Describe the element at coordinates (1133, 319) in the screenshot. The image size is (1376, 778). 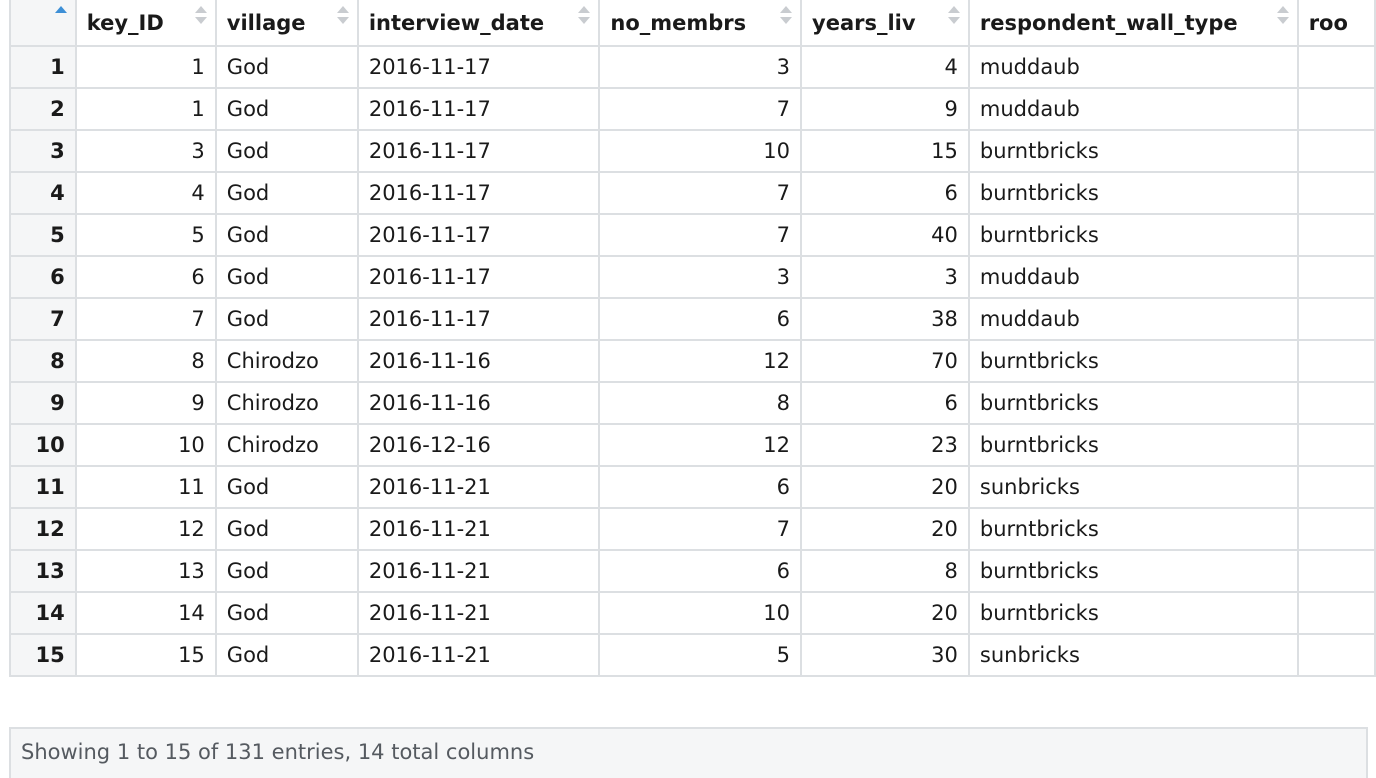
I see `cell-respondent-wall-type: muddaub` at that location.